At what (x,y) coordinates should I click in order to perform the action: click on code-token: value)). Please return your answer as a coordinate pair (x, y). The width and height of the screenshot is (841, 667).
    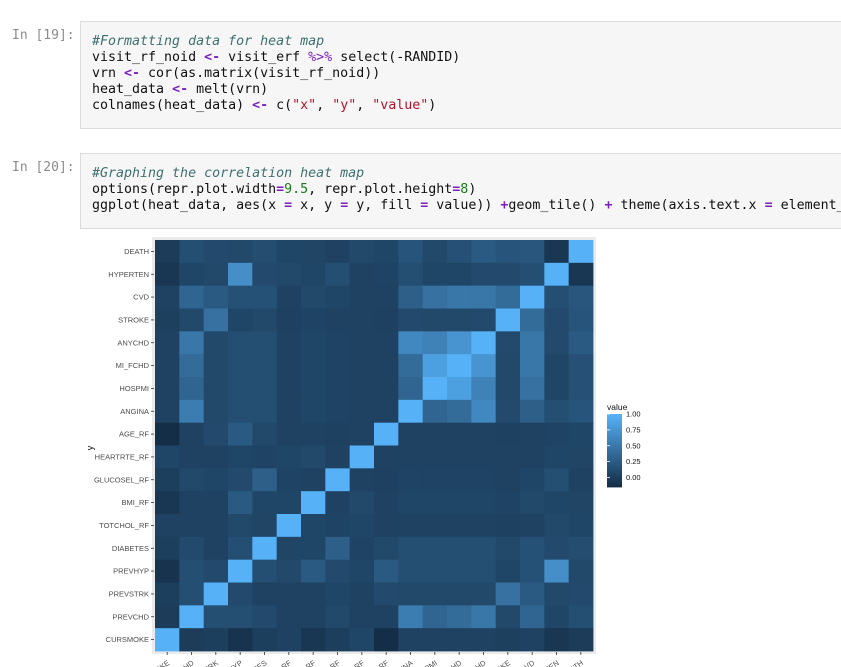
    Looking at the image, I should click on (464, 205).